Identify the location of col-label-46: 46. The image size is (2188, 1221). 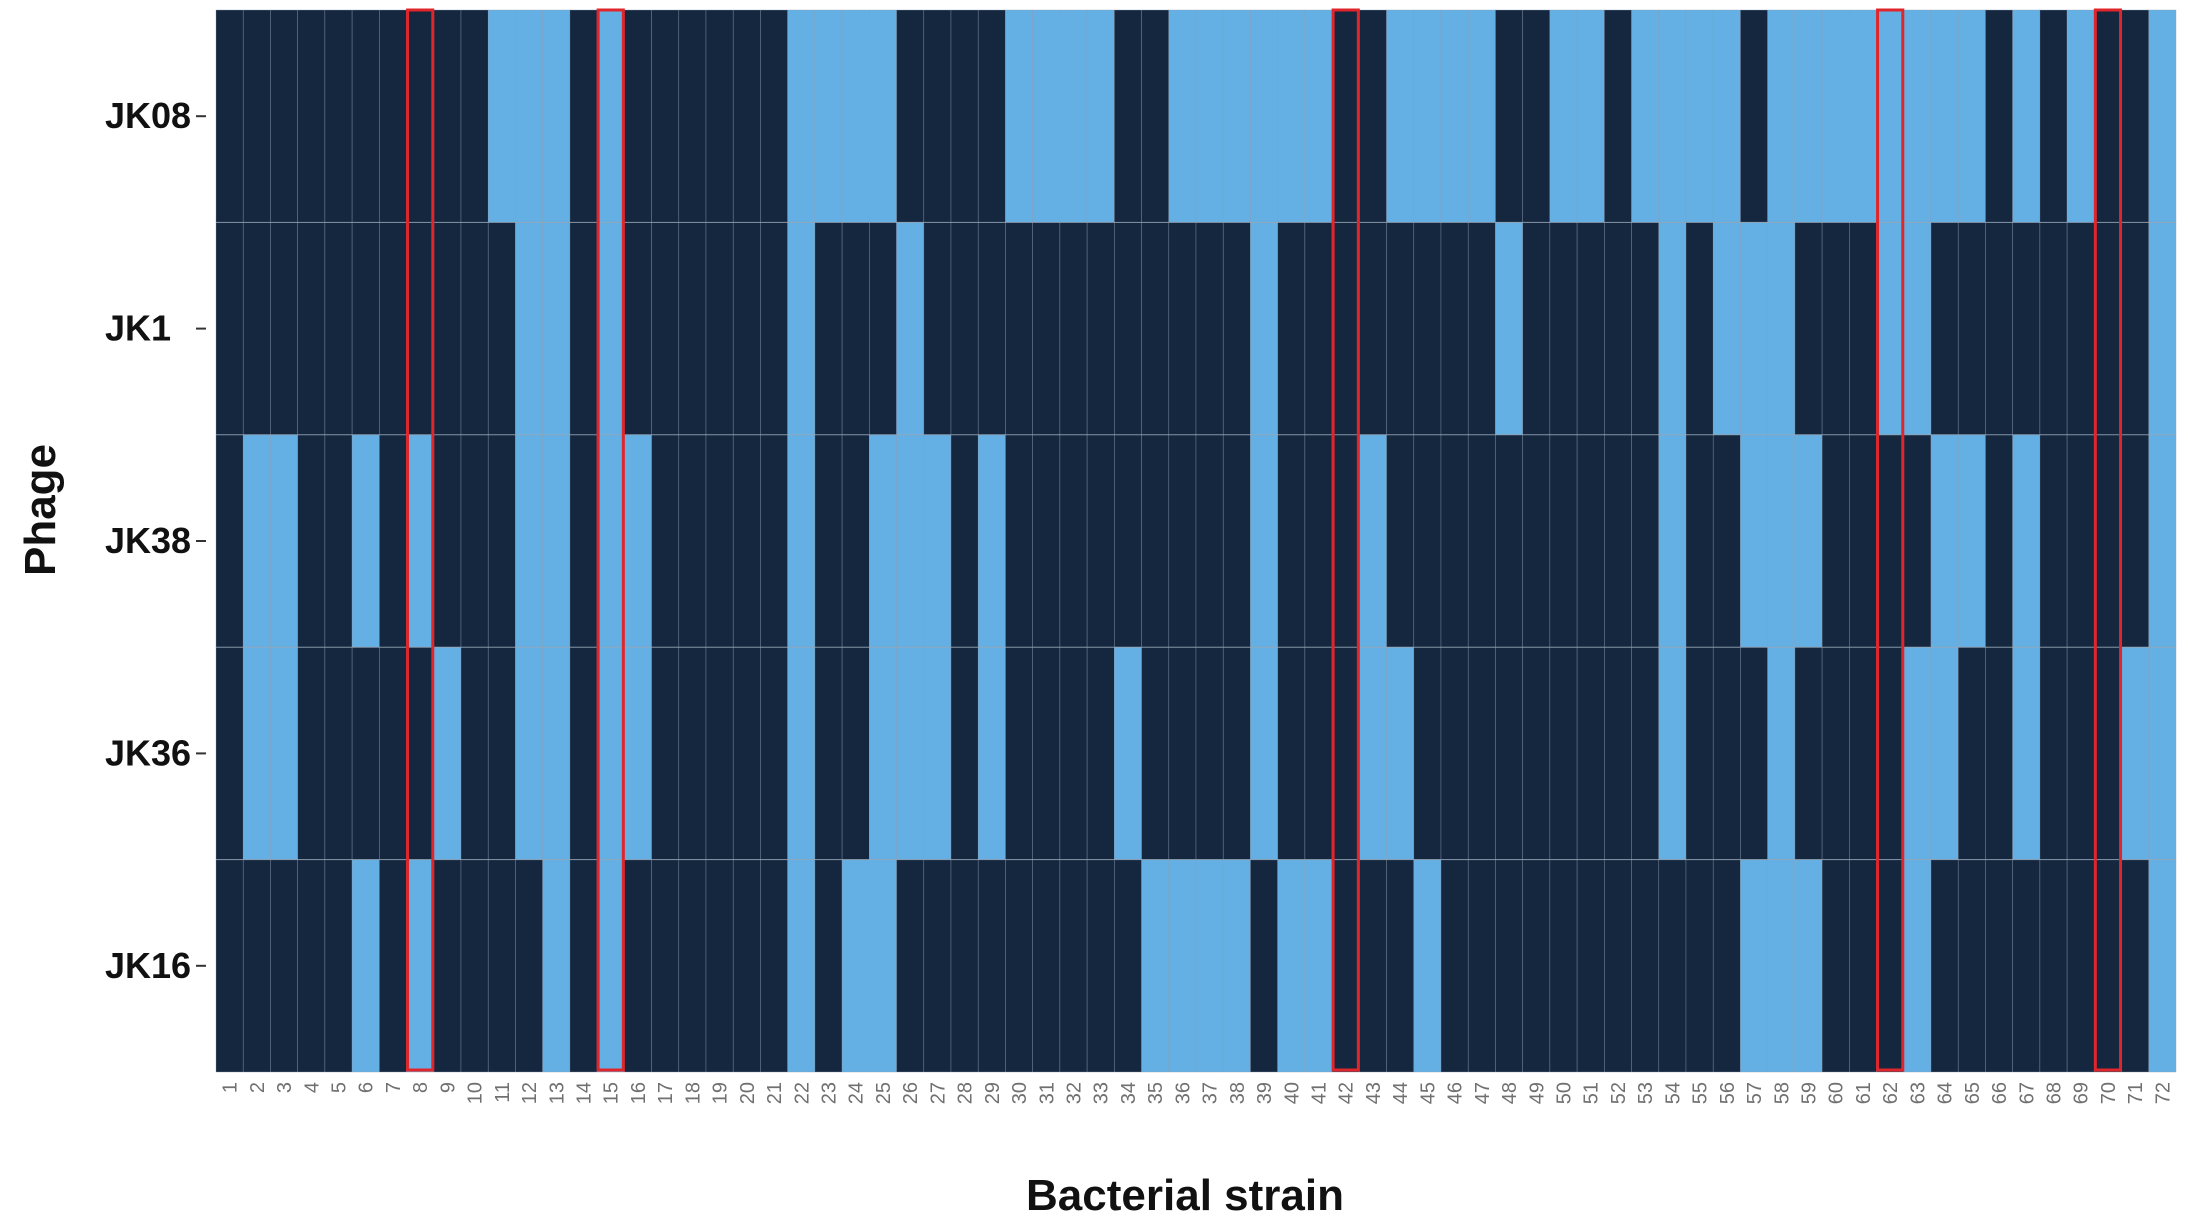
(1456, 1093).